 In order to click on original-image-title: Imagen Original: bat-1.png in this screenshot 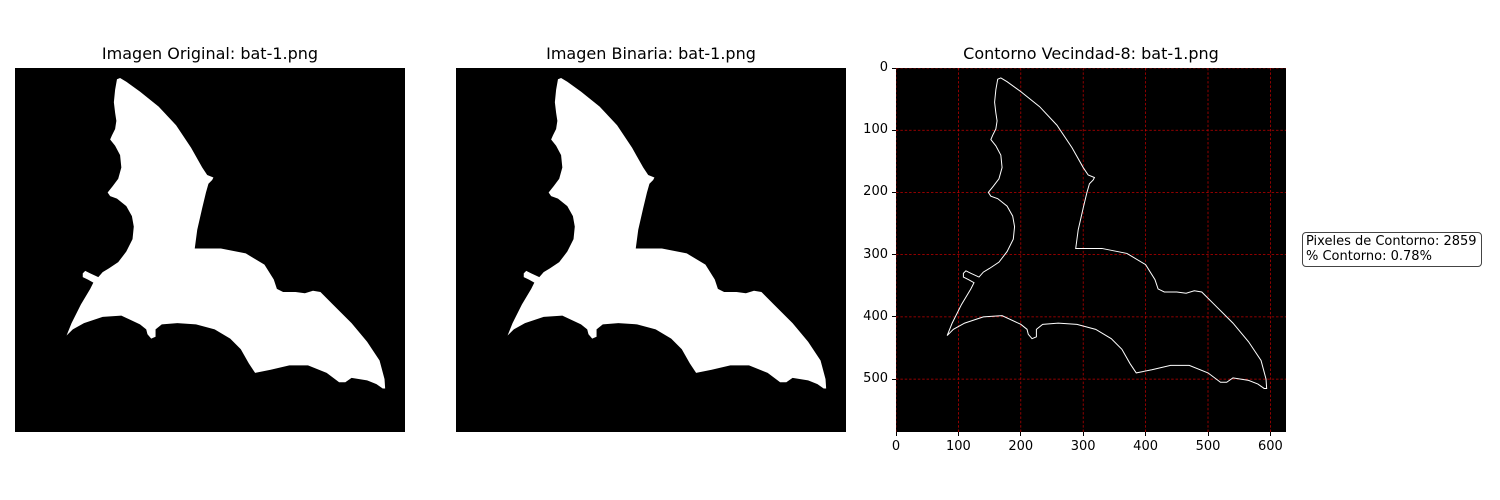, I will do `click(210, 53)`.